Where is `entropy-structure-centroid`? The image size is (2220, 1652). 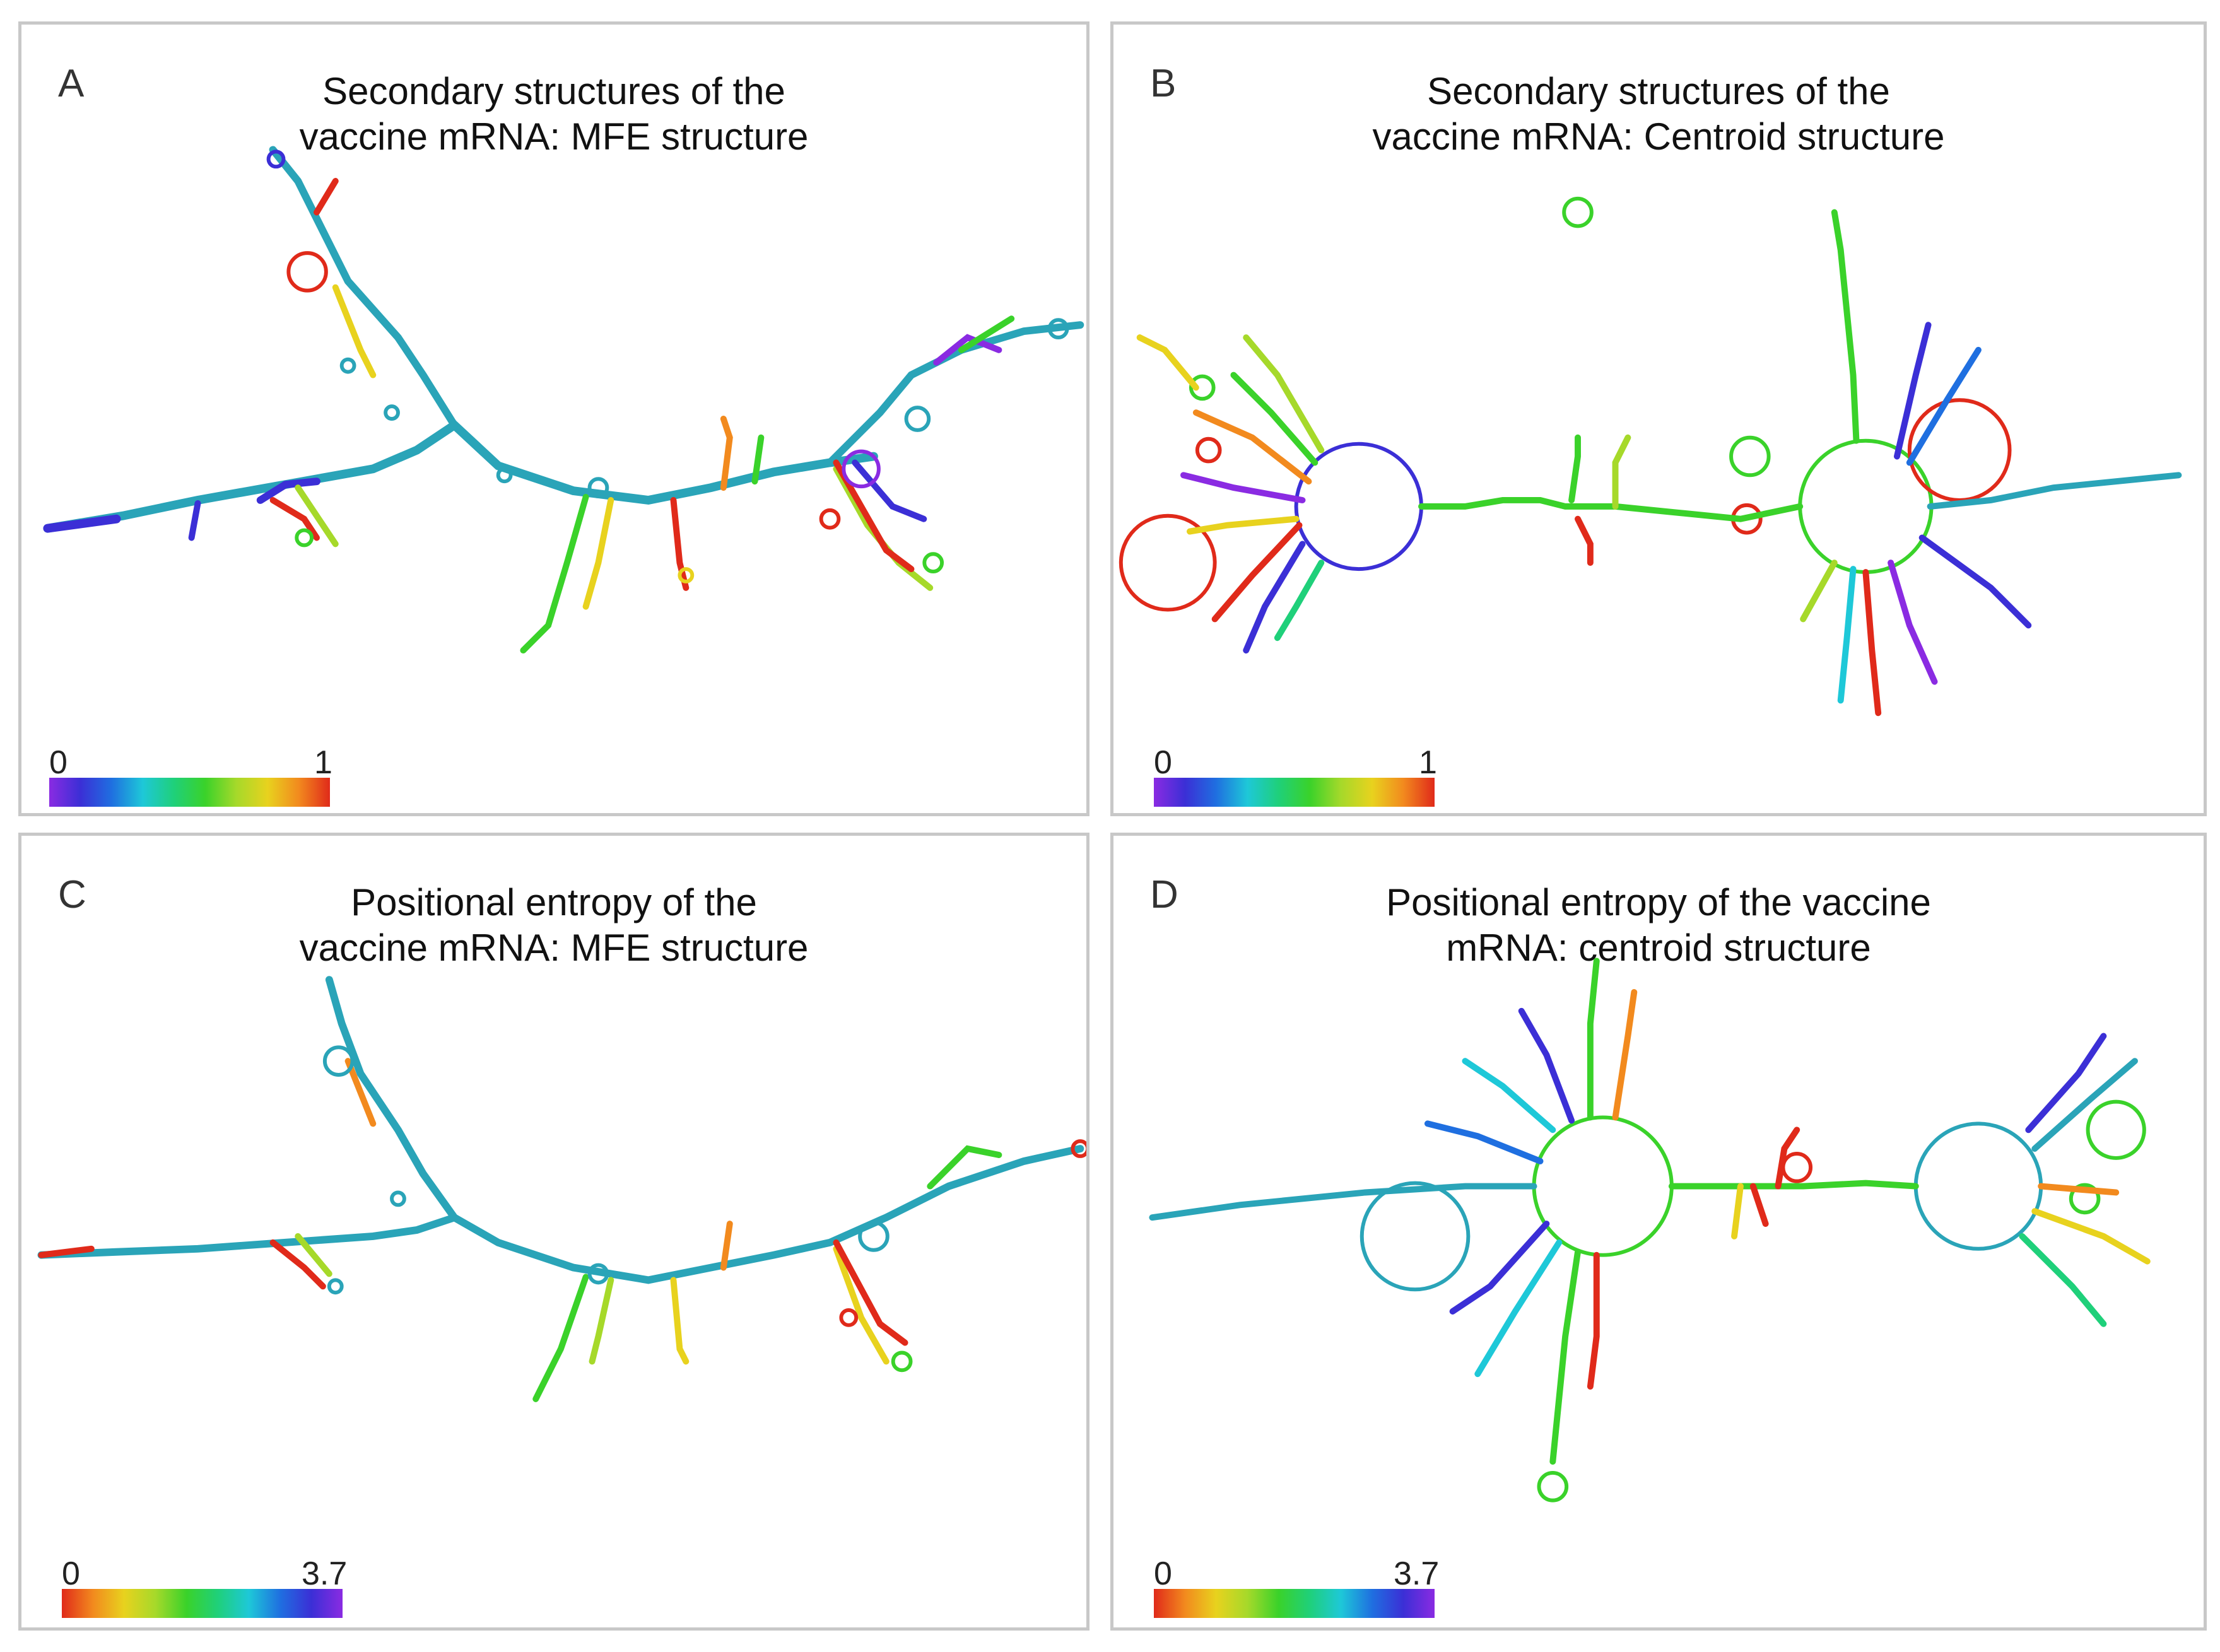
entropy-structure-centroid is located at coordinates (1650, 1230).